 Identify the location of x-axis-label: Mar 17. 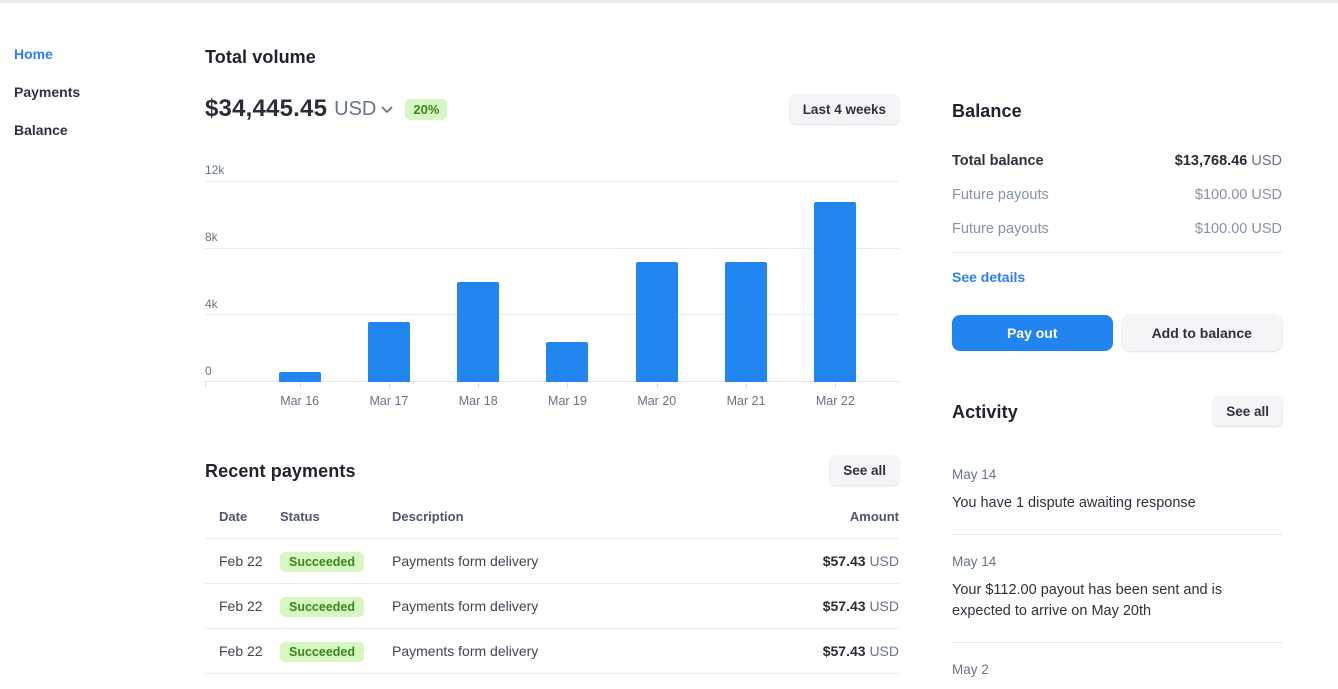
(389, 401).